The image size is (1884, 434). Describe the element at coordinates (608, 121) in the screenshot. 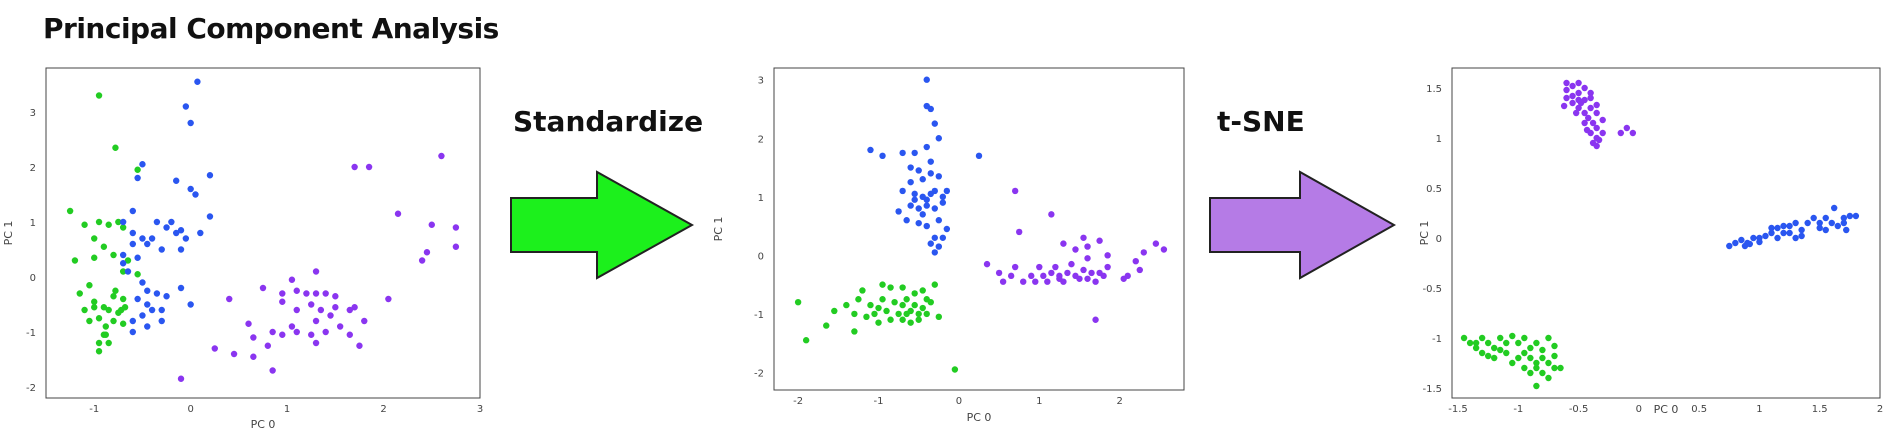

I see `step-label-standardize: Standardize` at that location.